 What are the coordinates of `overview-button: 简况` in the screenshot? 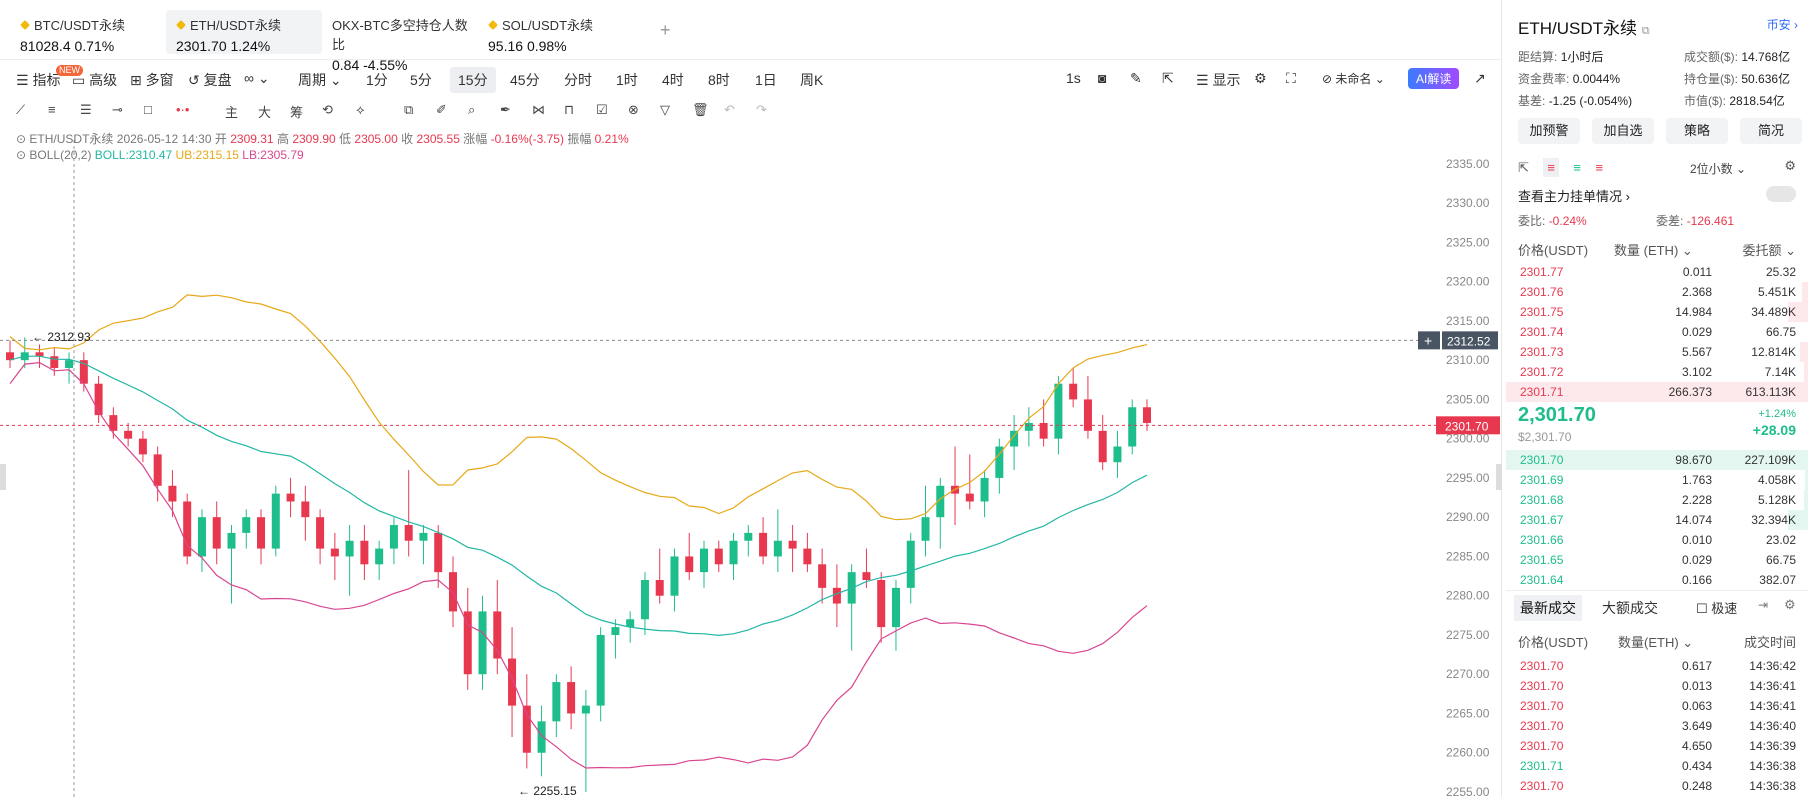 It's located at (1771, 131).